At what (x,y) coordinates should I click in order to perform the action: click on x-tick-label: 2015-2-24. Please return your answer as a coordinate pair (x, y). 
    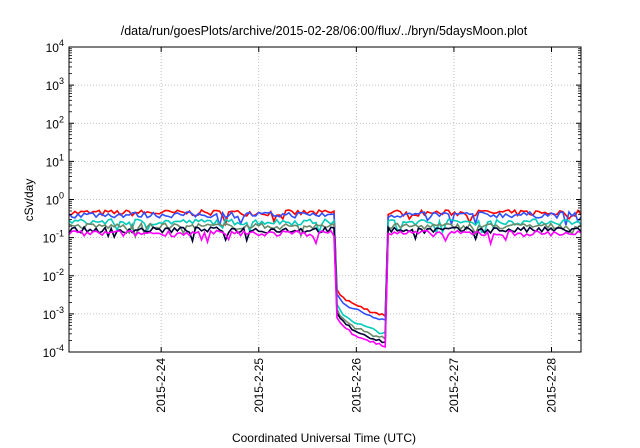
    Looking at the image, I should click on (161, 385).